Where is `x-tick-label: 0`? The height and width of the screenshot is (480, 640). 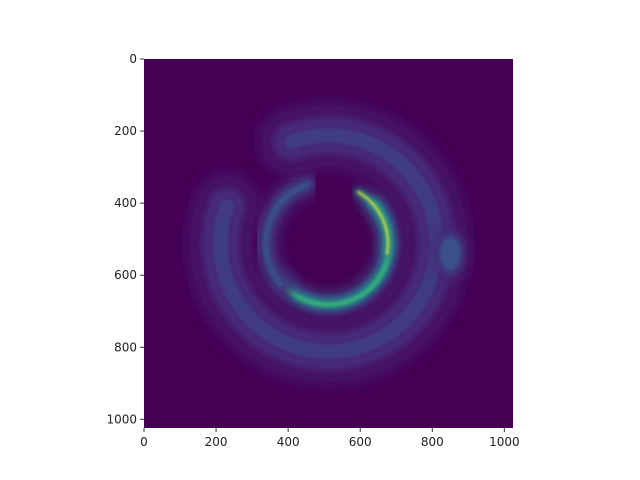
x-tick-label: 0 is located at coordinates (144, 442).